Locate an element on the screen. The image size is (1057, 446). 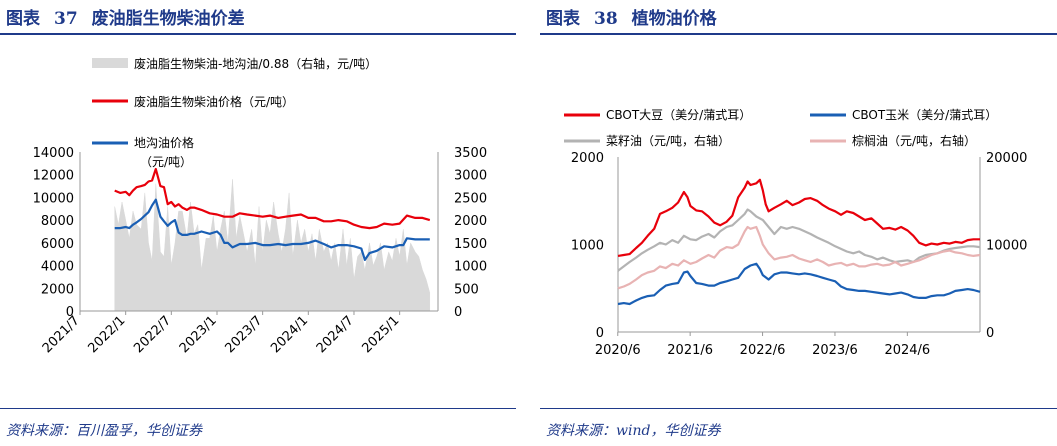
x-tick-label: 2024/6 is located at coordinates (907, 350).